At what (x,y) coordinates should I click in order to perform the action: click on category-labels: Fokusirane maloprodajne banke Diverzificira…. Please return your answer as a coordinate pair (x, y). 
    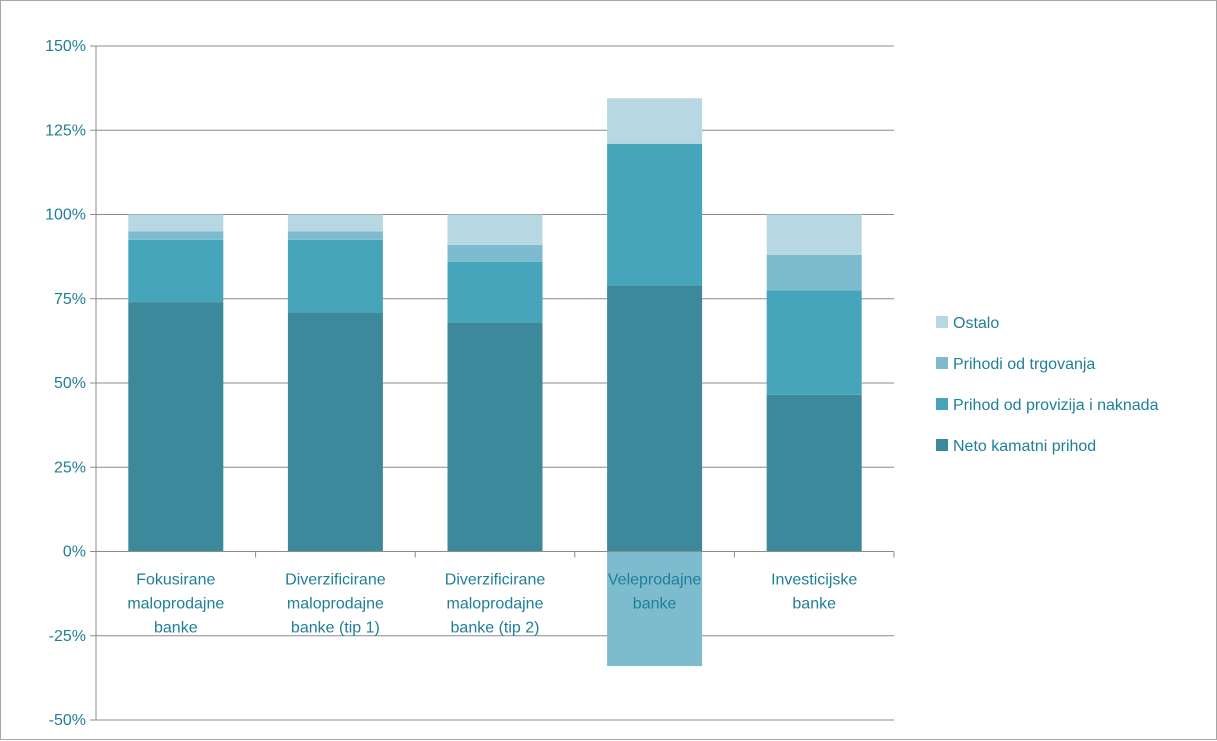
    Looking at the image, I should click on (492, 604).